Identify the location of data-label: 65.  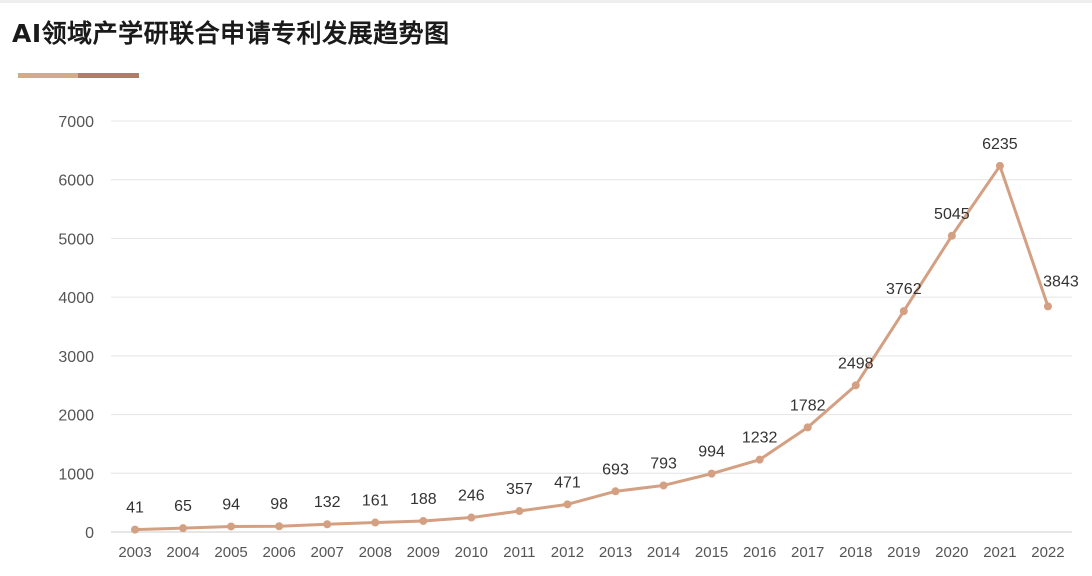
(183, 506).